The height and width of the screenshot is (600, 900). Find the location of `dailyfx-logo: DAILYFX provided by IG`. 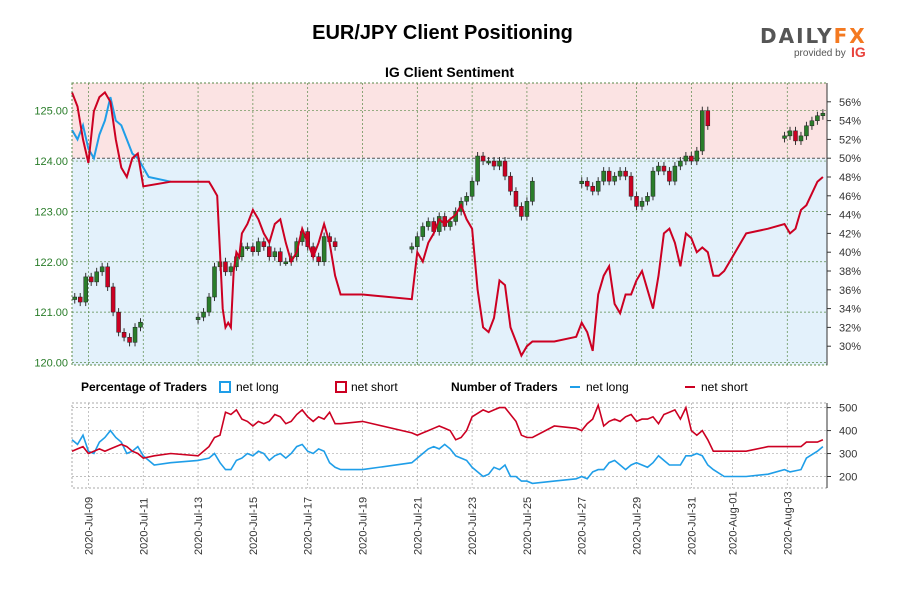

dailyfx-logo: DAILYFX provided by IG is located at coordinates (813, 44).